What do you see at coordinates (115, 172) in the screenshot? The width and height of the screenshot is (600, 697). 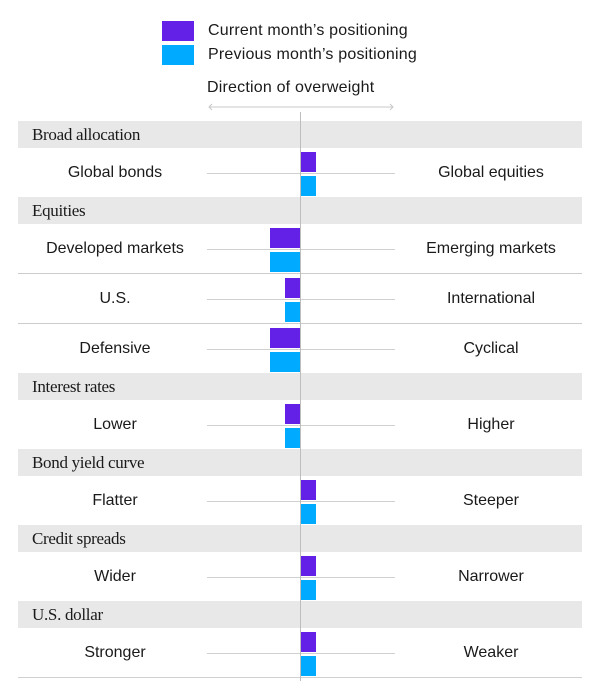 I see `left-label: Global bonds` at bounding box center [115, 172].